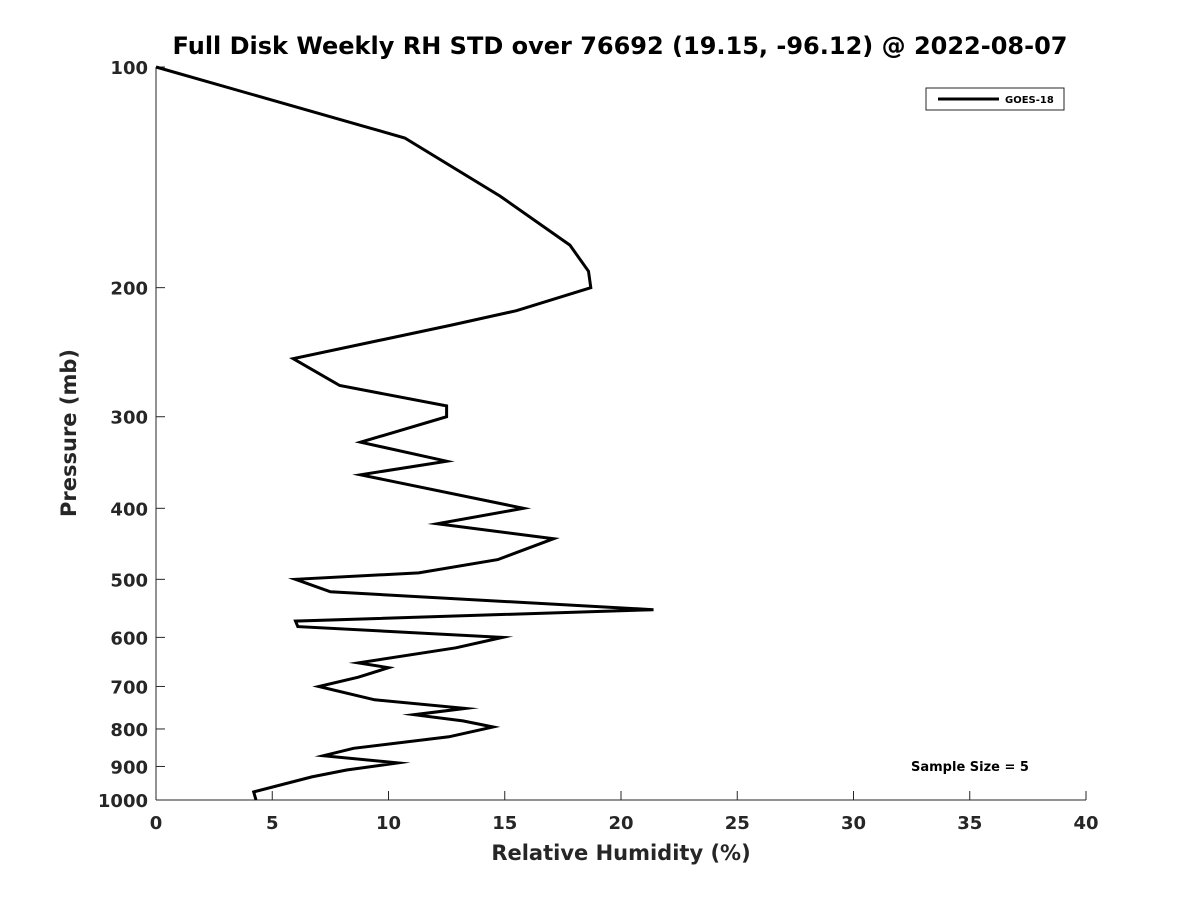 The width and height of the screenshot is (1200, 904). Describe the element at coordinates (129, 418) in the screenshot. I see `y-tick-label-300: 300` at that location.